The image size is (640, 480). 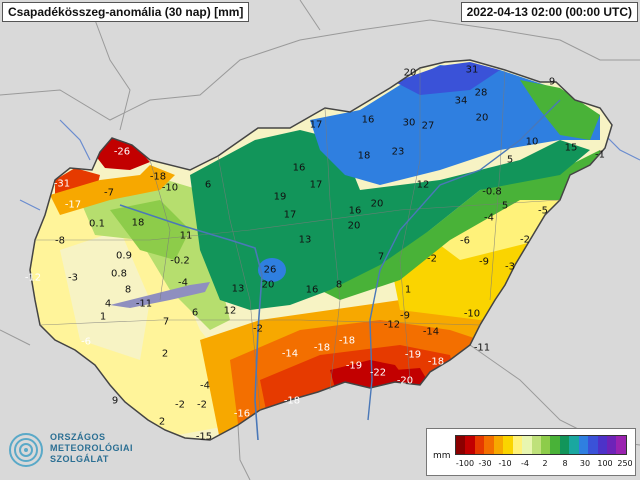 What do you see at coordinates (465, 463) in the screenshot?
I see `legend-tick-label: -100` at bounding box center [465, 463].